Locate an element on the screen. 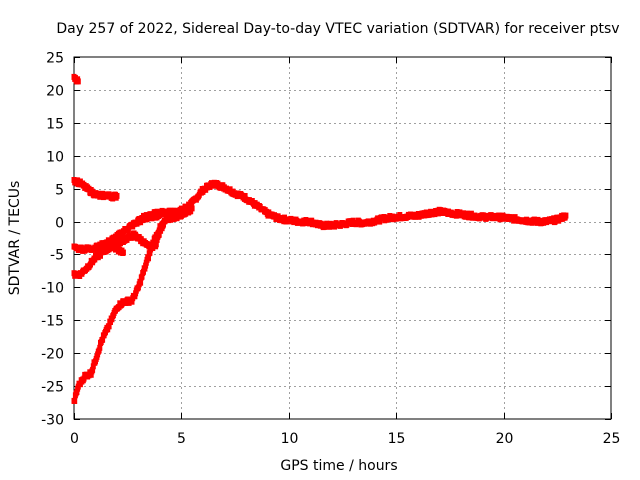  y-tick-label: 10 is located at coordinates (55, 158).